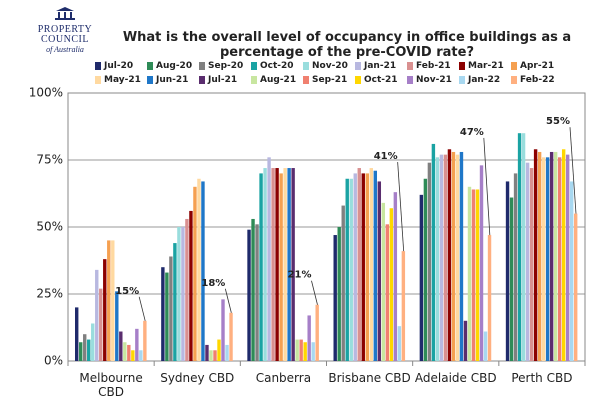  I want to click on legend-item: Nov-21, so click(433, 80).